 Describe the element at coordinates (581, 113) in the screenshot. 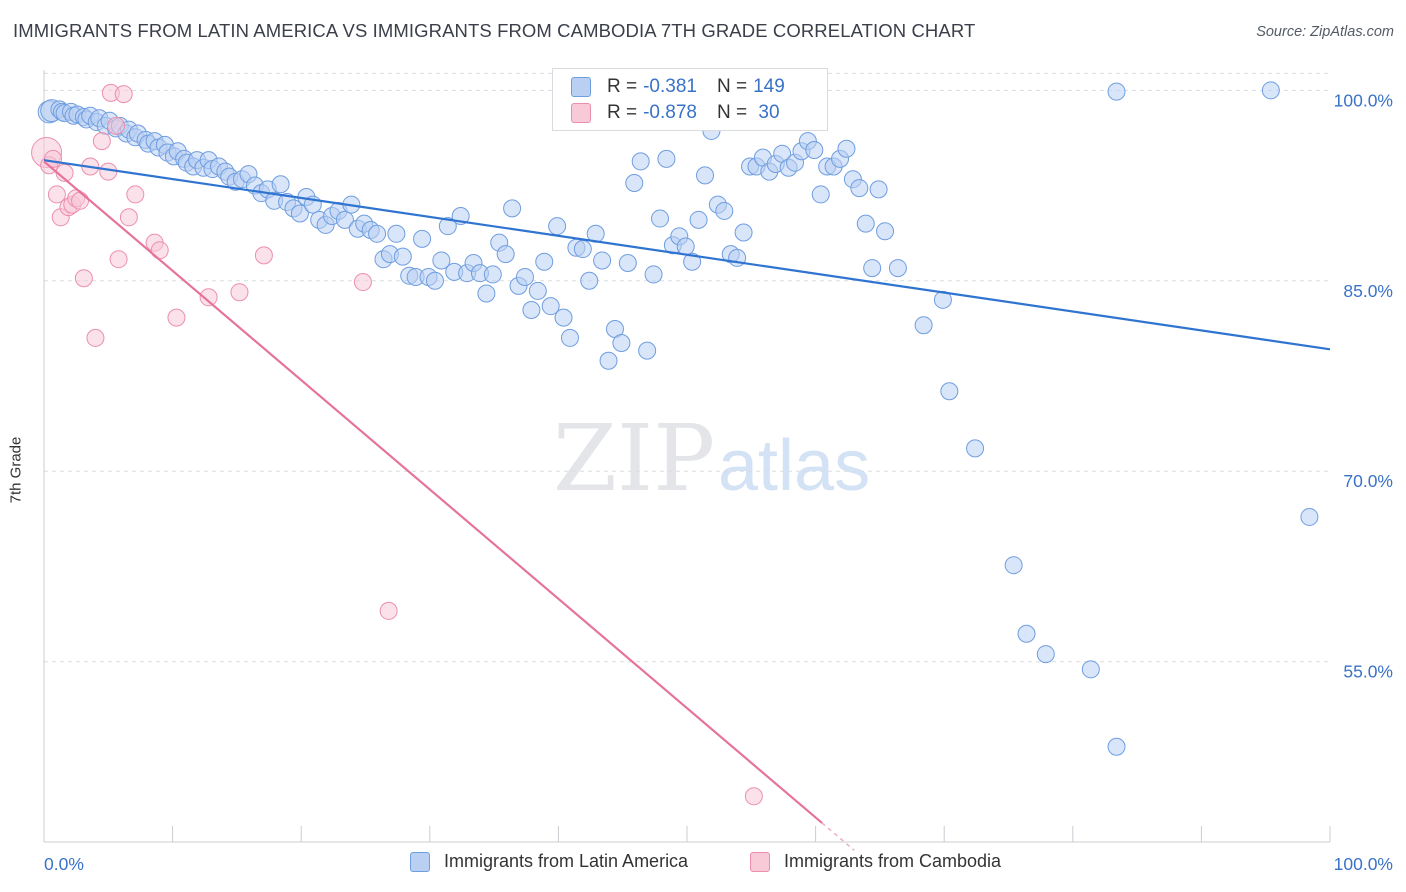

I see `legend-swatch-pink` at that location.